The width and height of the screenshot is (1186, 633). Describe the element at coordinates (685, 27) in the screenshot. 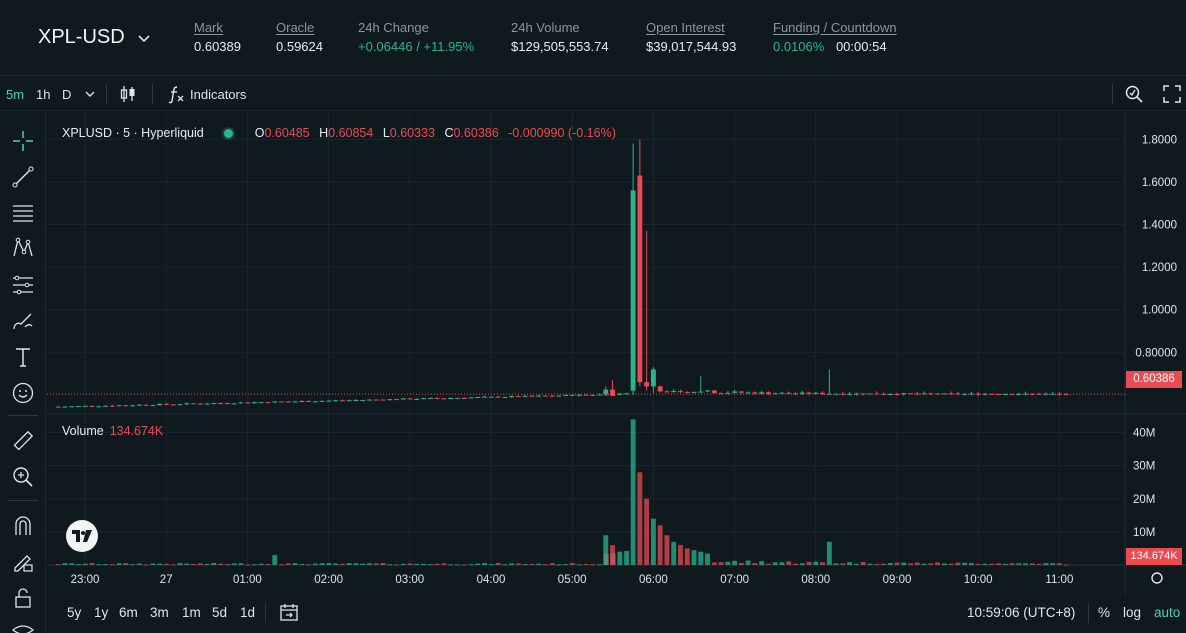

I see `stat-label: Open Interest` at that location.